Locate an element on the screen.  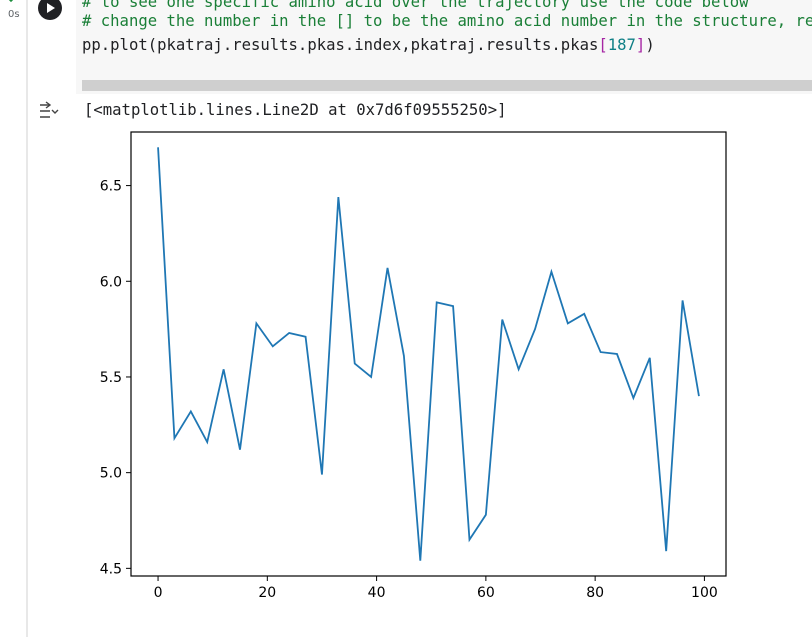
x-tick-label: 20 is located at coordinates (267, 593).